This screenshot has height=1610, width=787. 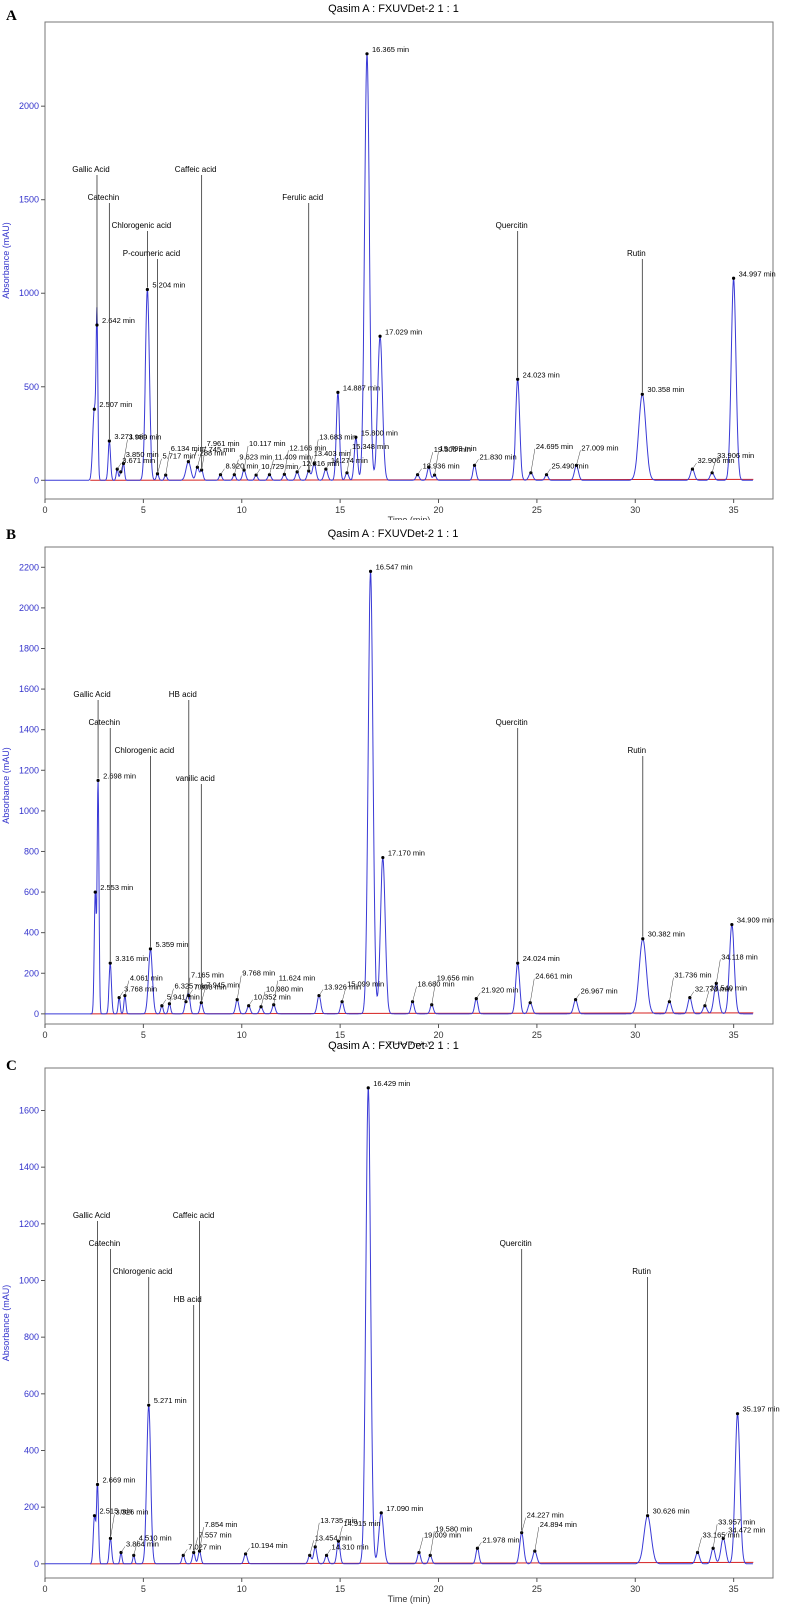 I want to click on x-tick-label: 0, so click(x=44, y=1035).